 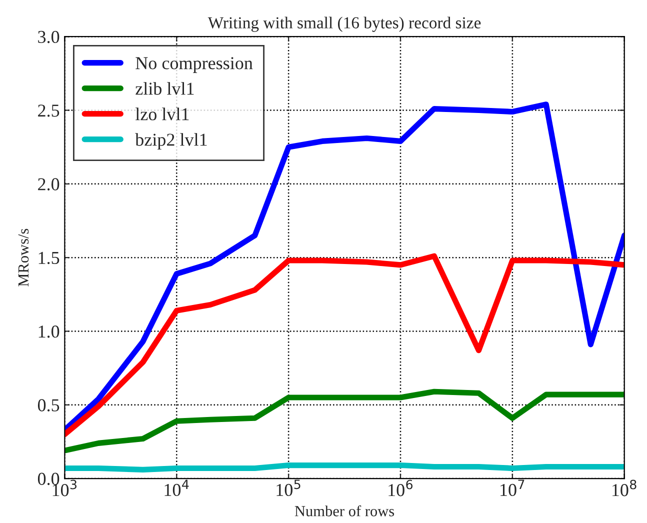 I want to click on chart-title: Writing with small (16 bytes) record size, so click(x=344, y=24).